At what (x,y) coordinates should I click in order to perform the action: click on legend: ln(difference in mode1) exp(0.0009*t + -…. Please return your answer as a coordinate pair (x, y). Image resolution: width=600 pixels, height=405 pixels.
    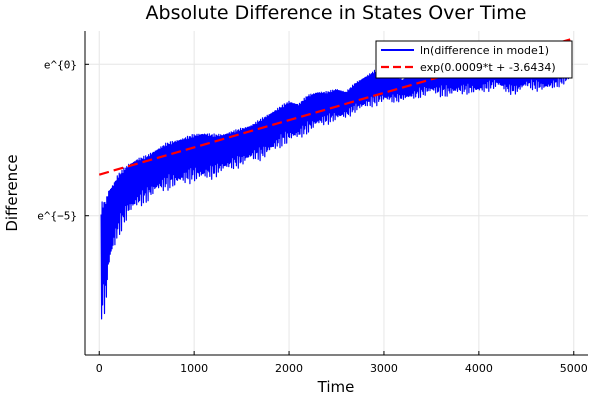
    Looking at the image, I should click on (474, 59).